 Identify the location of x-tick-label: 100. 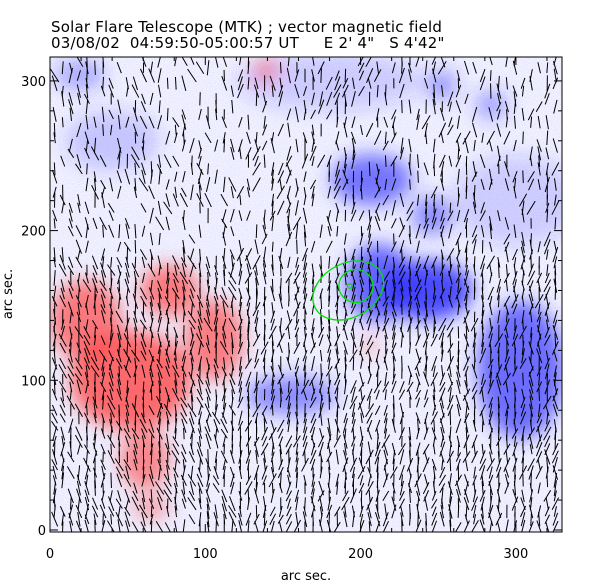
(205, 554).